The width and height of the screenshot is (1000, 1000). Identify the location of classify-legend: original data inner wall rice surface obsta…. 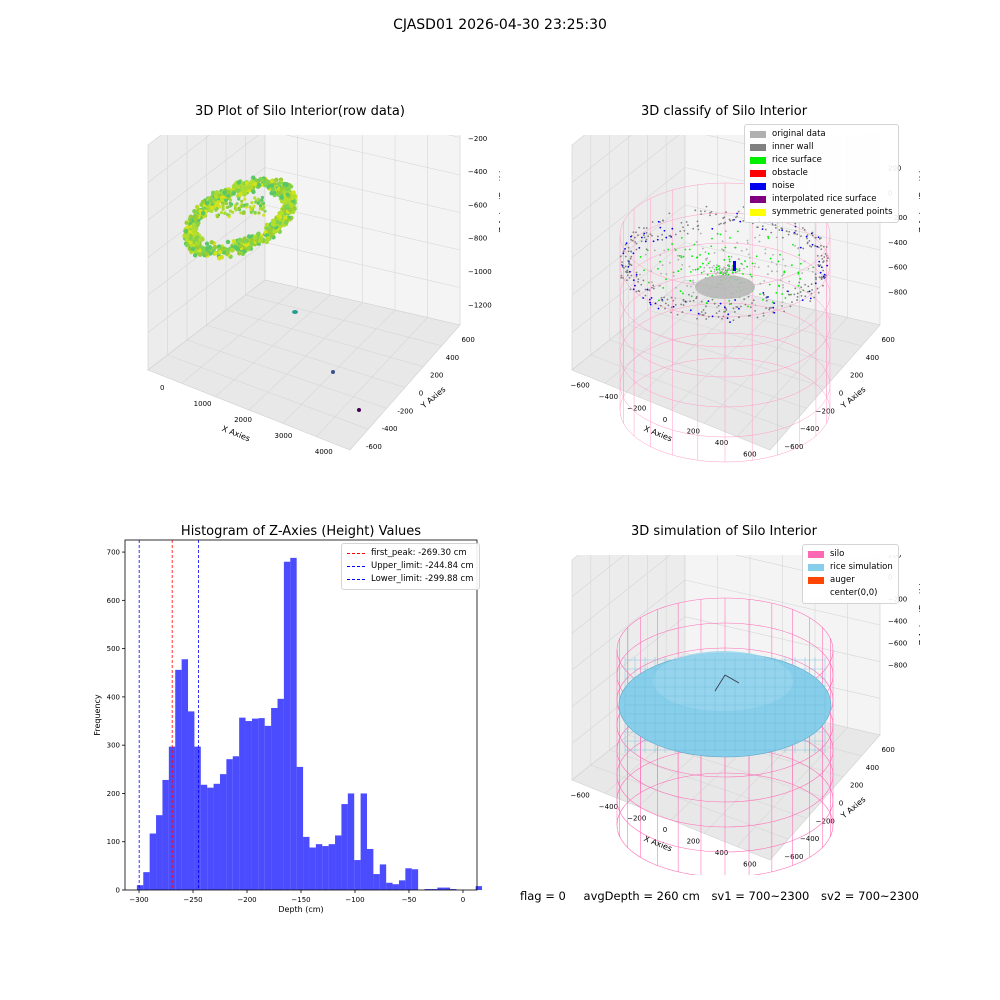
(821, 173).